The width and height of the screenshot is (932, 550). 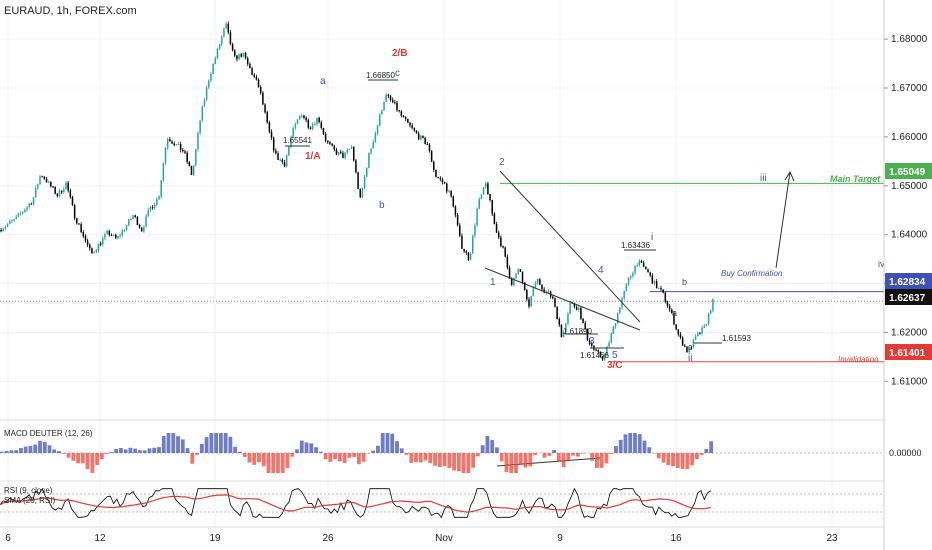 What do you see at coordinates (652, 237) in the screenshot?
I see `wave-label-i: i` at bounding box center [652, 237].